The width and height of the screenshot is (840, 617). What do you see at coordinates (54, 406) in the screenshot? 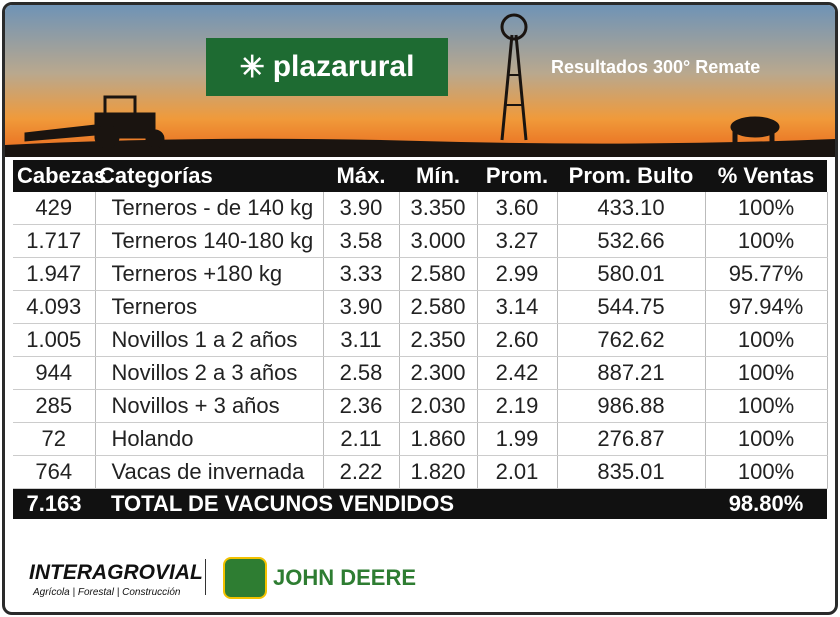
I see `cell: 285` at bounding box center [54, 406].